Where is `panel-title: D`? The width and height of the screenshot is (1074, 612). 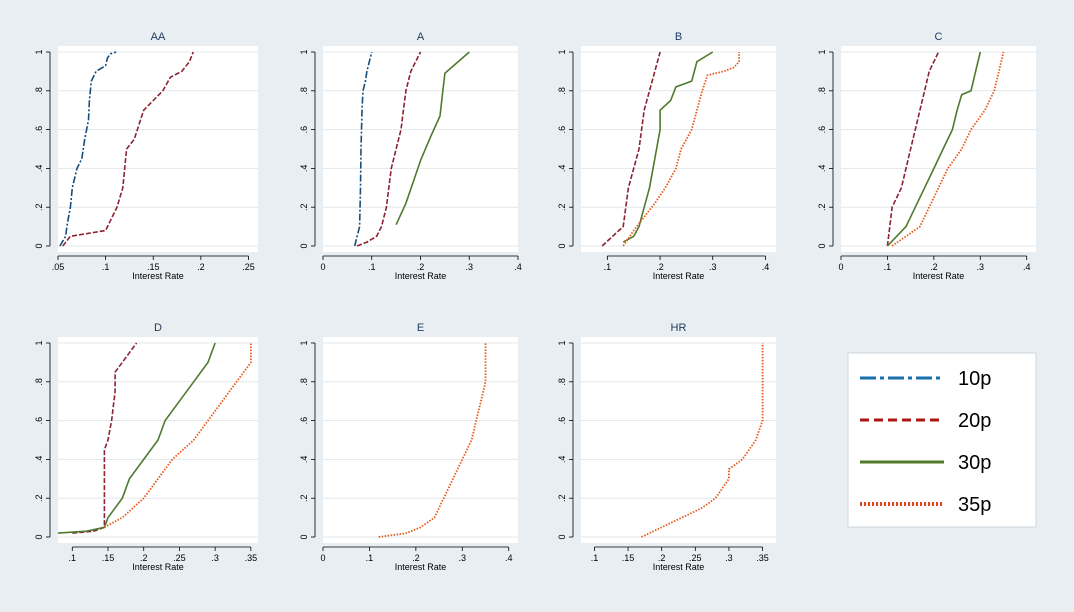 panel-title: D is located at coordinates (158, 328).